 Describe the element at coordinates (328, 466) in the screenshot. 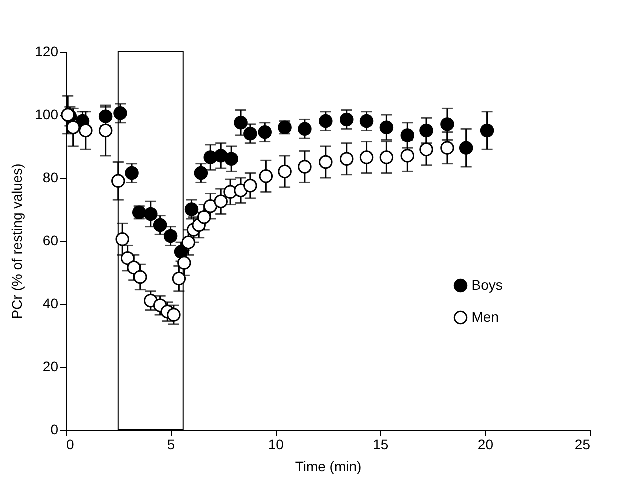

I see `x-axis-title: Time (min)` at that location.